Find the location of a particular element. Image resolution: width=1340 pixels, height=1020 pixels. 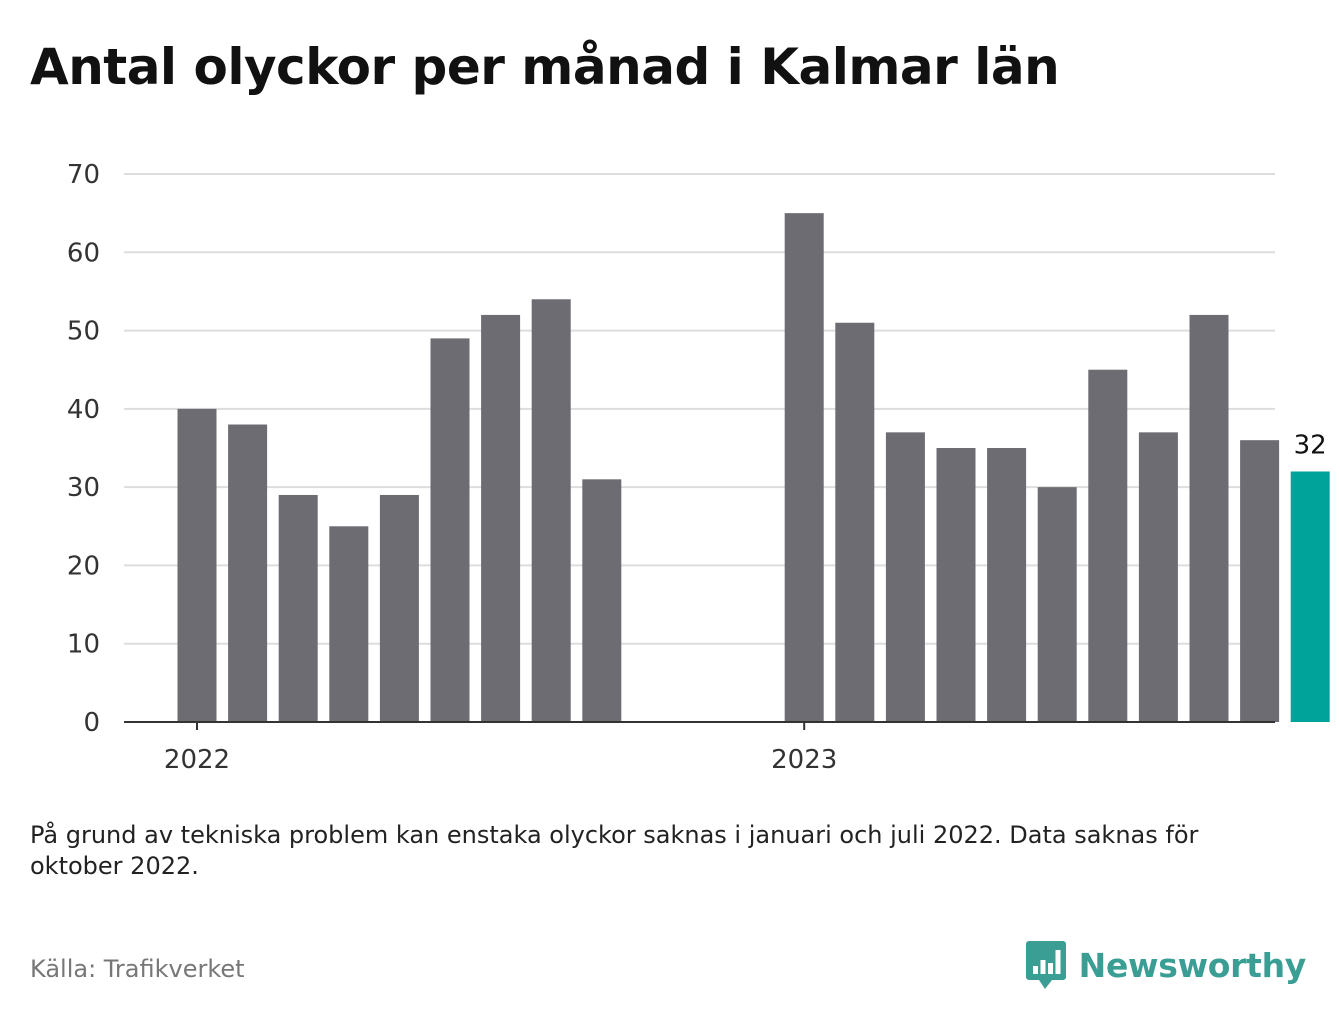

x-tick-label: 2022 is located at coordinates (197, 760).